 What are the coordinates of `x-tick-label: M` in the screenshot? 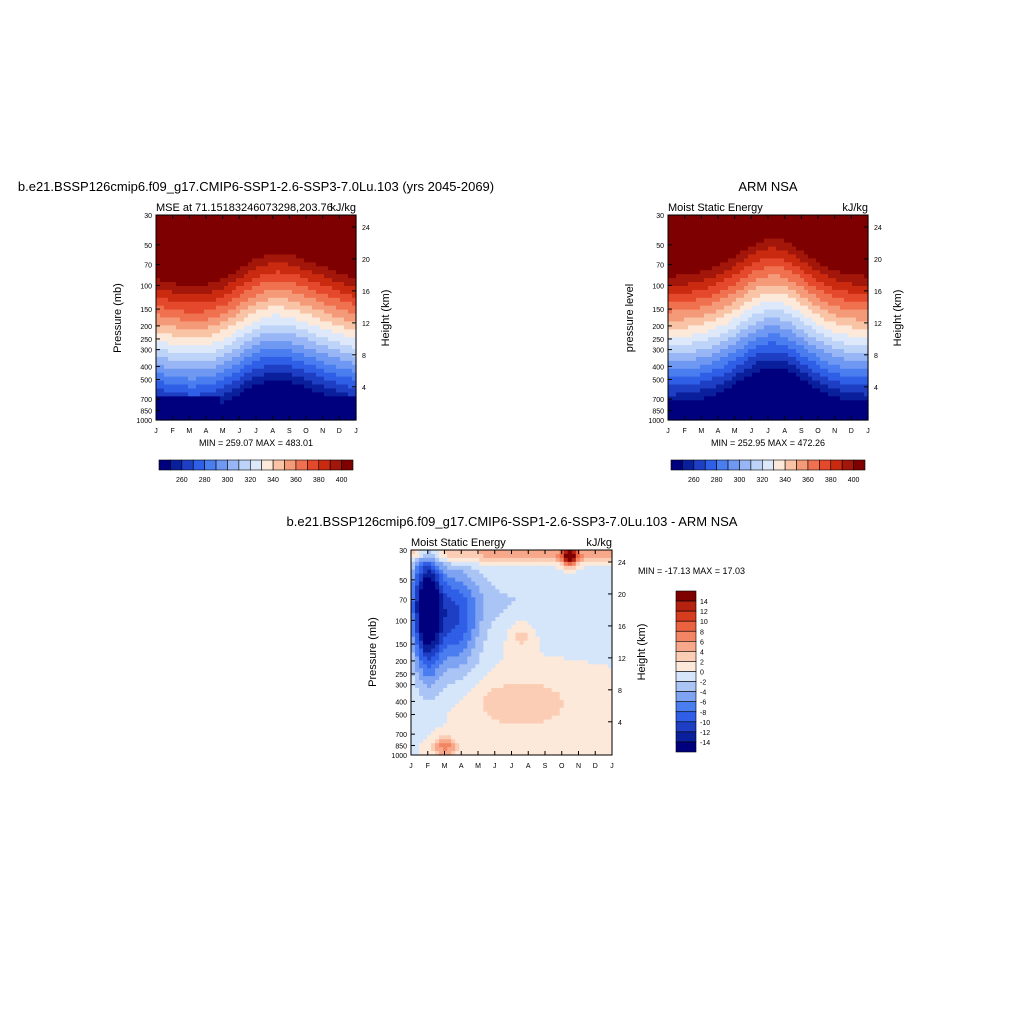 It's located at (223, 431).